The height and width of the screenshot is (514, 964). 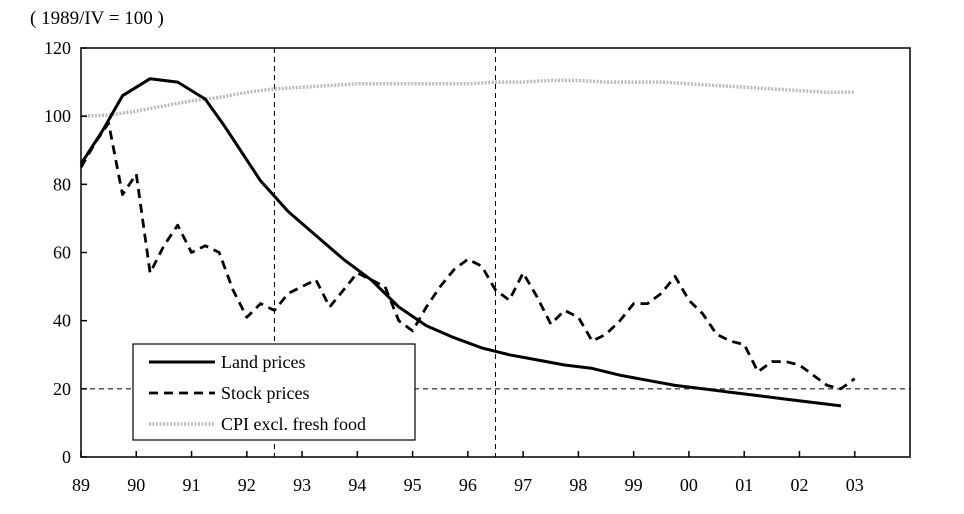 What do you see at coordinates (62, 389) in the screenshot?
I see `y-tick-label: 20` at bounding box center [62, 389].